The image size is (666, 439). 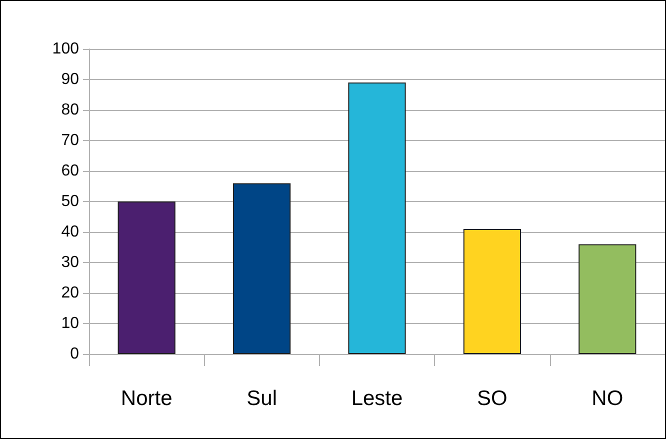 I want to click on y-tick-label: 60, so click(x=70, y=171).